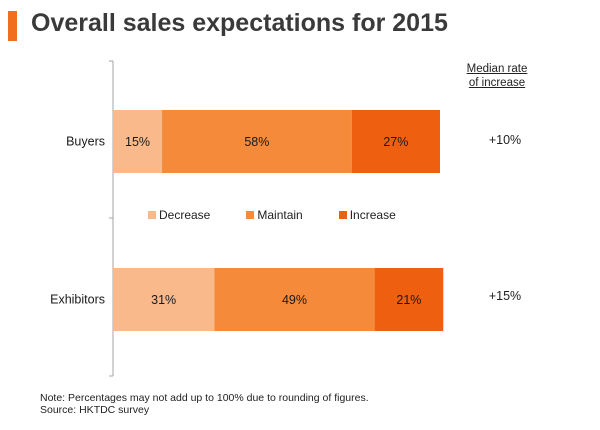 The height and width of the screenshot is (430, 600). I want to click on legend-item-maintain: Maintain, so click(274, 215).